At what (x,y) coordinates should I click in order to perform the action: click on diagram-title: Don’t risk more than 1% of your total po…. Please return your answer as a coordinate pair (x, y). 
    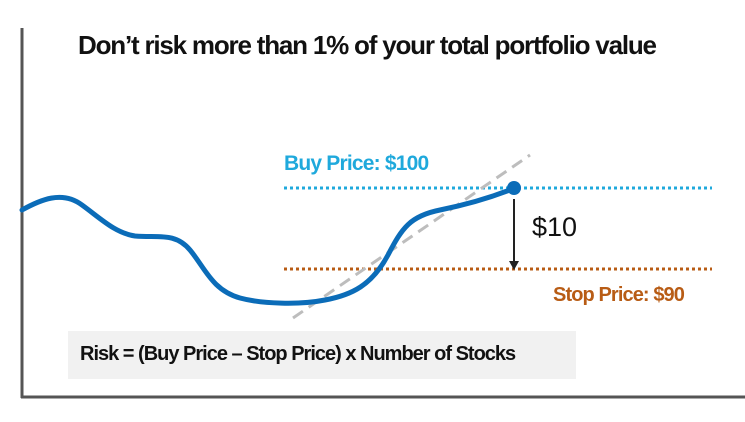
    Looking at the image, I should click on (367, 45).